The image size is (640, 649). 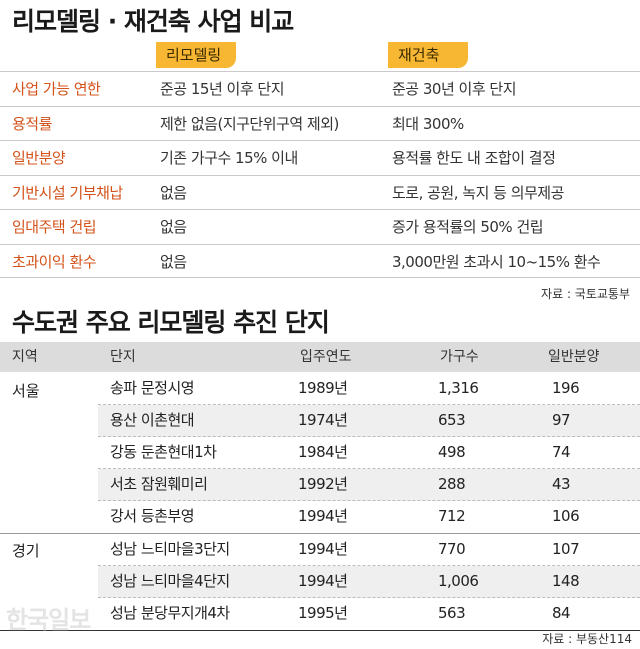 I want to click on table-bottom-rule, so click(x=320, y=630).